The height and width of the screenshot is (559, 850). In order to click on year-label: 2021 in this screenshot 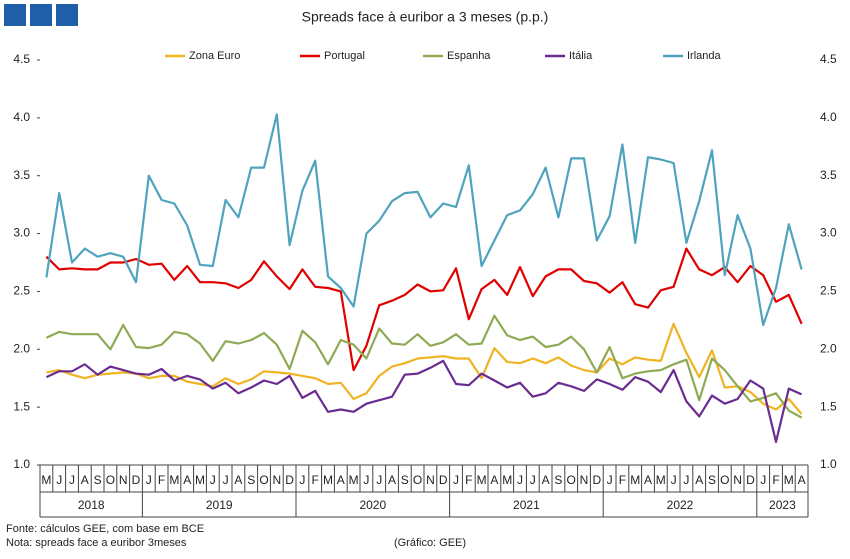, I will do `click(526, 505)`.